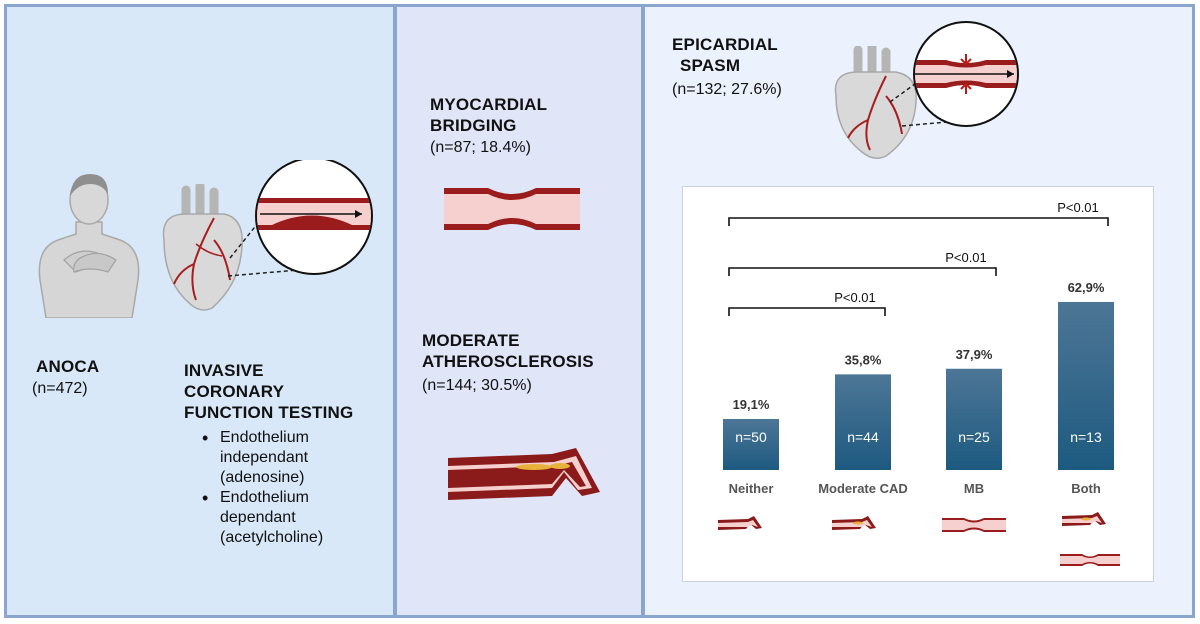  I want to click on anoca-title: ANOCA, so click(68, 366).